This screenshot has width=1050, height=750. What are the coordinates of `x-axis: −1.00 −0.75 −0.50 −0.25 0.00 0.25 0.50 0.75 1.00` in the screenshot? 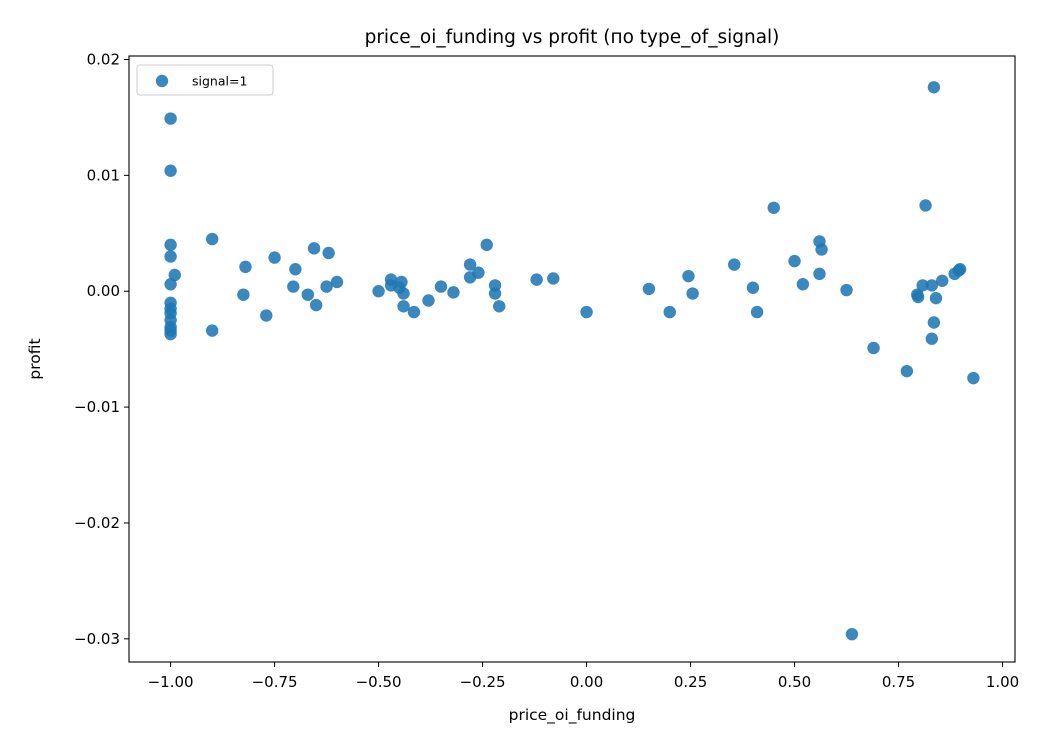 It's located at (583, 676).